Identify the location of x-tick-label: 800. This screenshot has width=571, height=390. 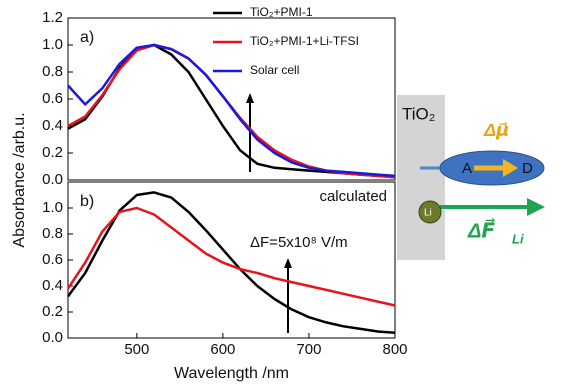
(394, 349).